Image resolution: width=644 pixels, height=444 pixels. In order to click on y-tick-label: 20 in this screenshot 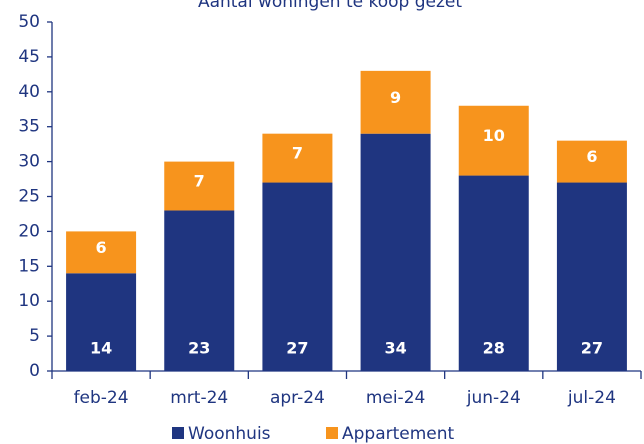, I will do `click(29, 231)`.